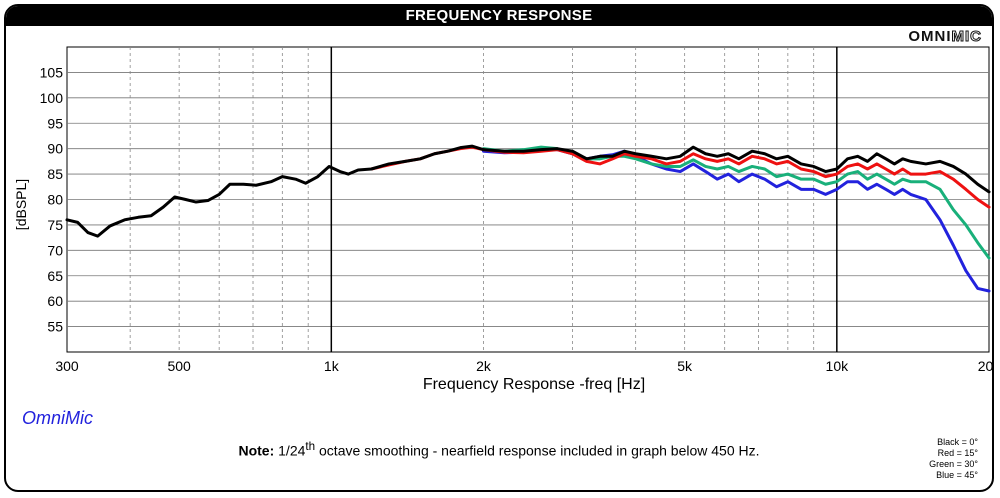 The image size is (1000, 498). I want to click on note-text-a: 1/24, so click(292, 450).